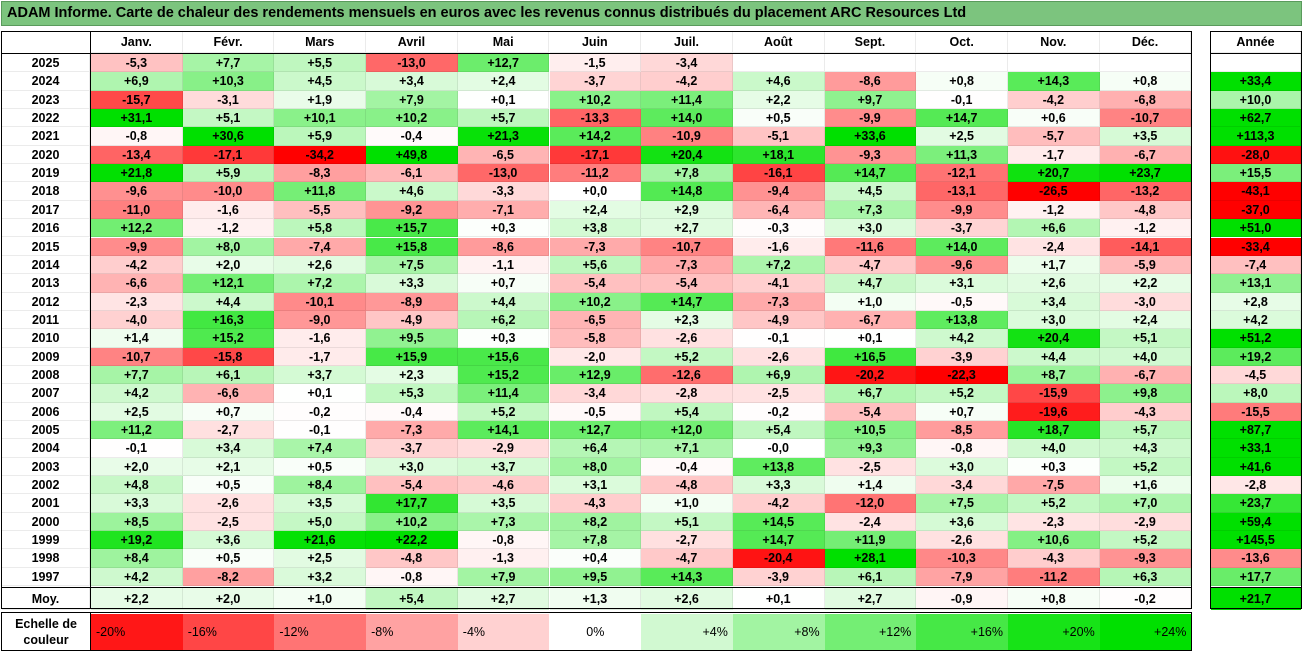 The height and width of the screenshot is (652, 1304). I want to click on heatmap-cell: -5,5, so click(320, 210).